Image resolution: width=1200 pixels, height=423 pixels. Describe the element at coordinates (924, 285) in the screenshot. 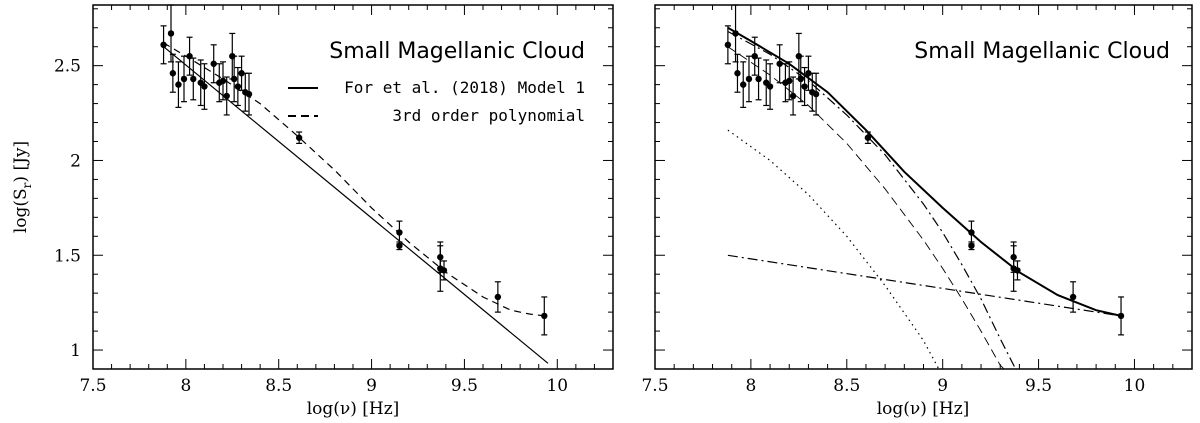

I see `right-component-dash-dot-flat-line` at that location.